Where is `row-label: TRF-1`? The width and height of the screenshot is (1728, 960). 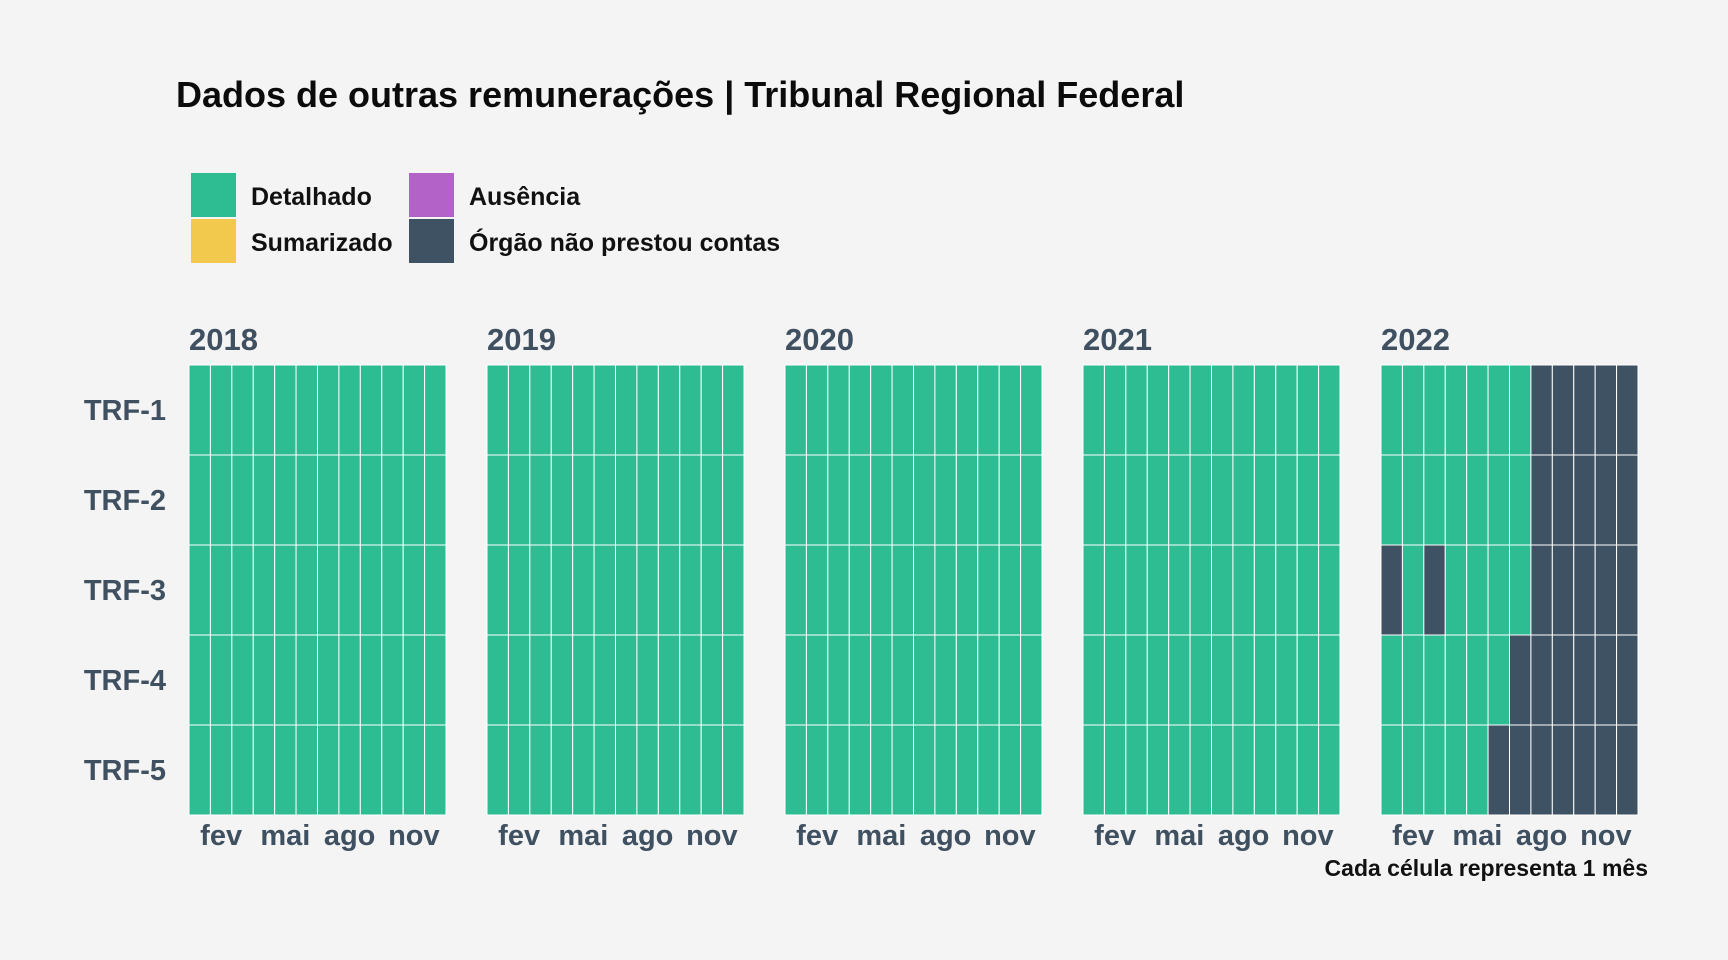 row-label: TRF-1 is located at coordinates (125, 411).